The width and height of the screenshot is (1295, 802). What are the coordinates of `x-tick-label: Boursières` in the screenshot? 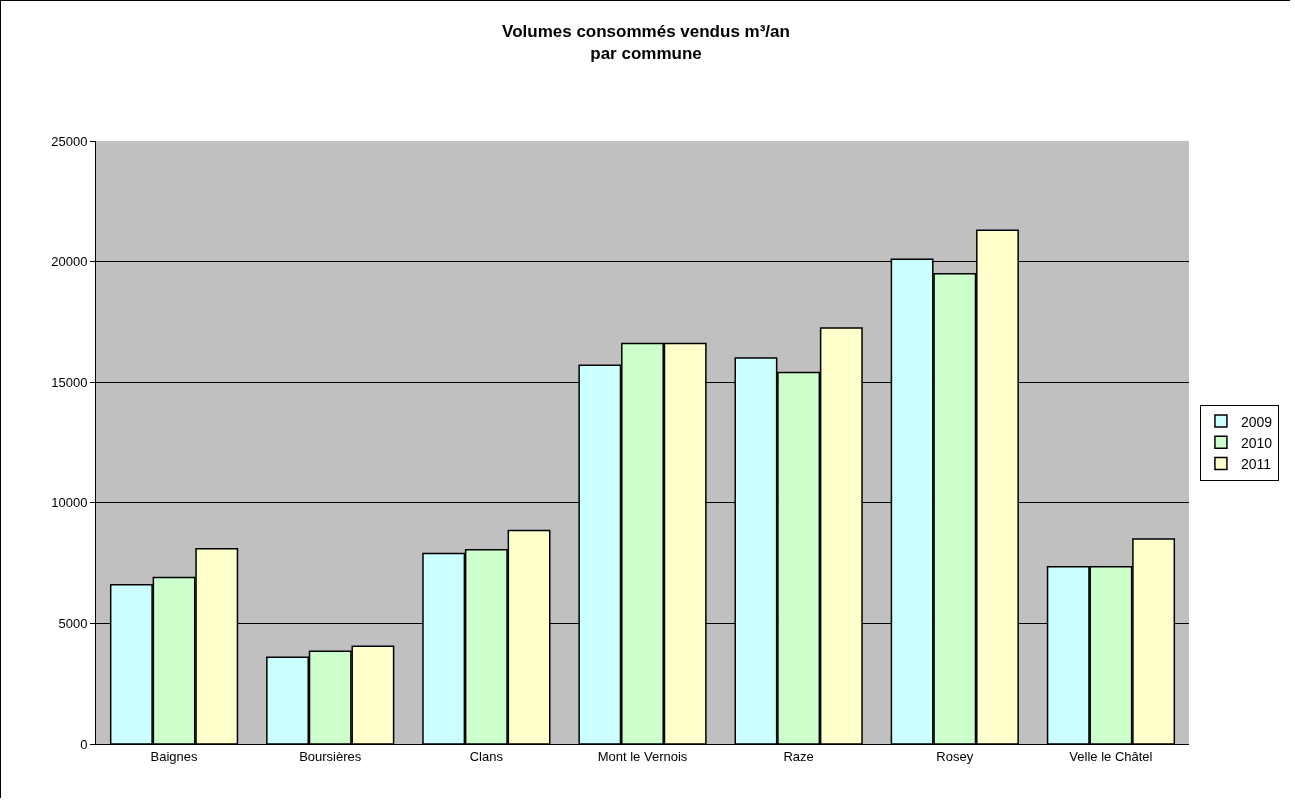 It's located at (330, 756).